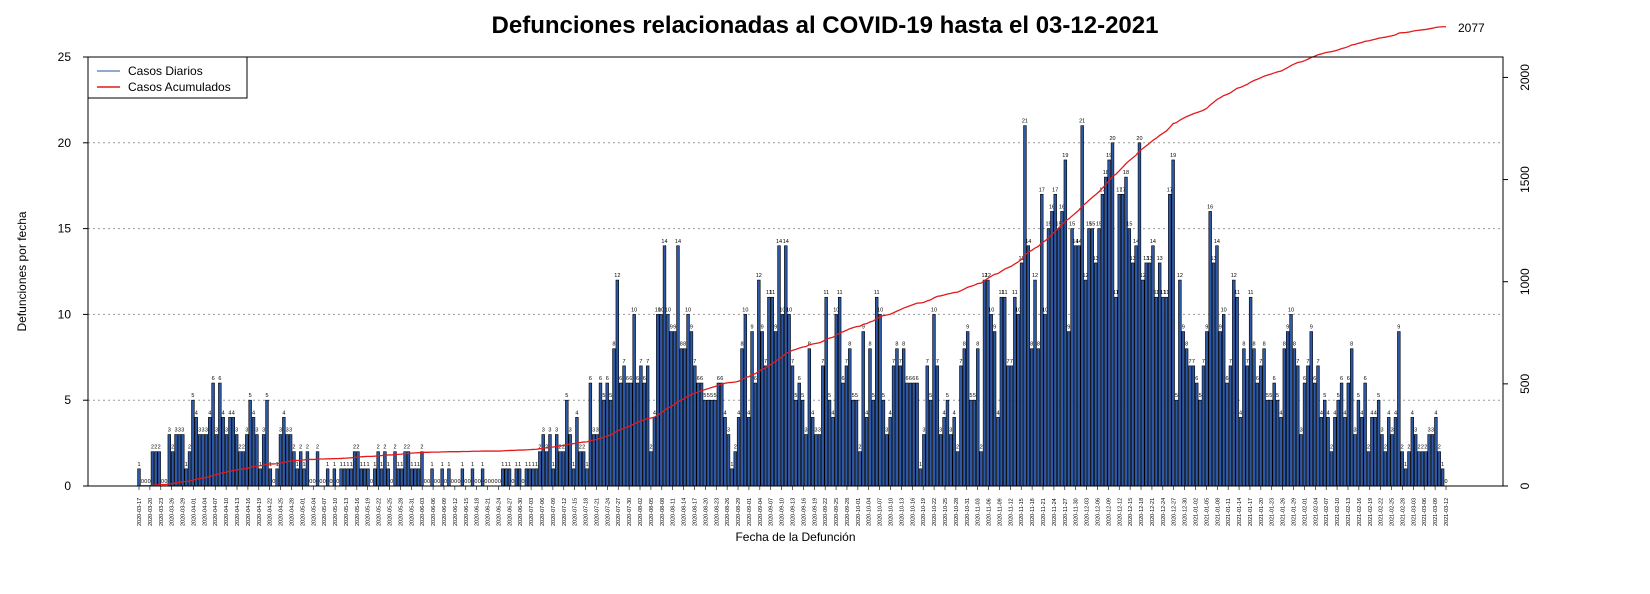  Describe the element at coordinates (1153, 512) in the screenshot. I see `x-tick-label: 2020-12-21` at that location.